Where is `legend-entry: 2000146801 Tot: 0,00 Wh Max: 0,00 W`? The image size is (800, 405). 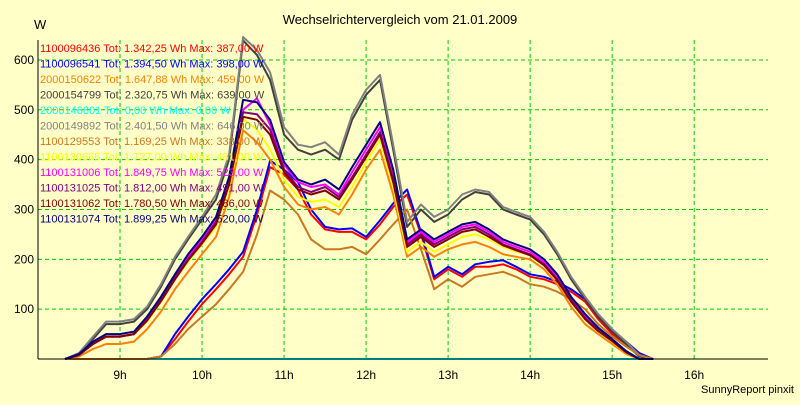 legend-entry: 2000146801 Tot: 0,00 Wh Max: 0,00 W is located at coordinates (135, 111).